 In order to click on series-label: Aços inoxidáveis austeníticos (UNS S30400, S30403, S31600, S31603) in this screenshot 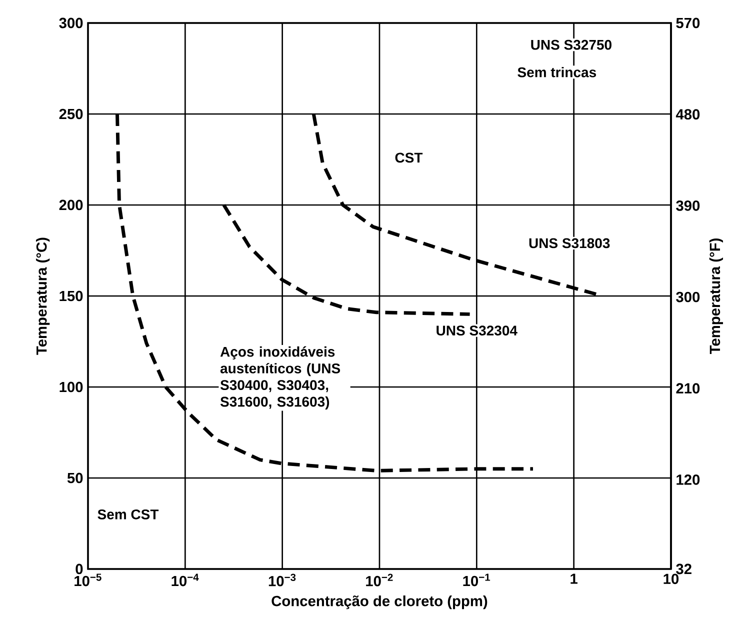, I will do `click(280, 378)`.